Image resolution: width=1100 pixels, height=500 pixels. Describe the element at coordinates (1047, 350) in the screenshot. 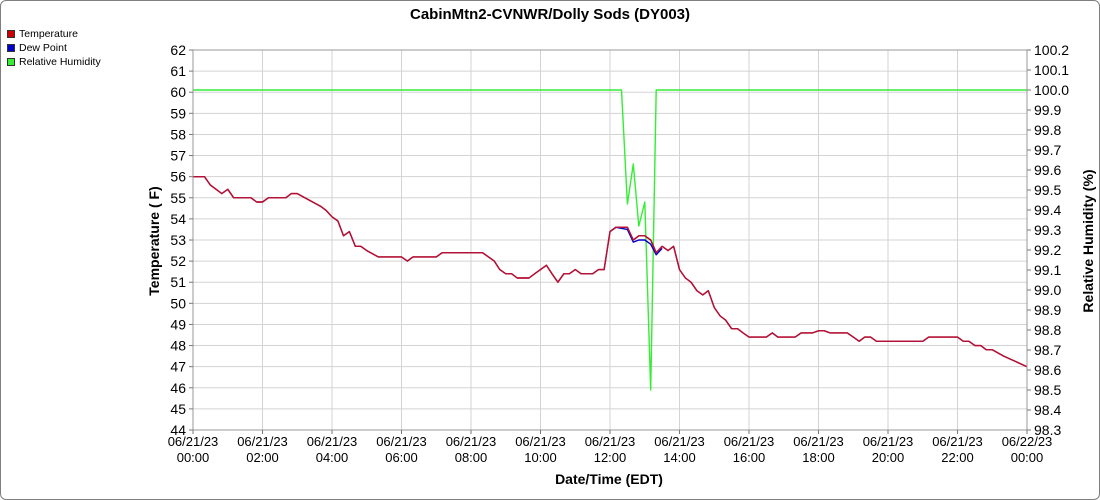

I see `y2-tick-label: 98.7` at that location.